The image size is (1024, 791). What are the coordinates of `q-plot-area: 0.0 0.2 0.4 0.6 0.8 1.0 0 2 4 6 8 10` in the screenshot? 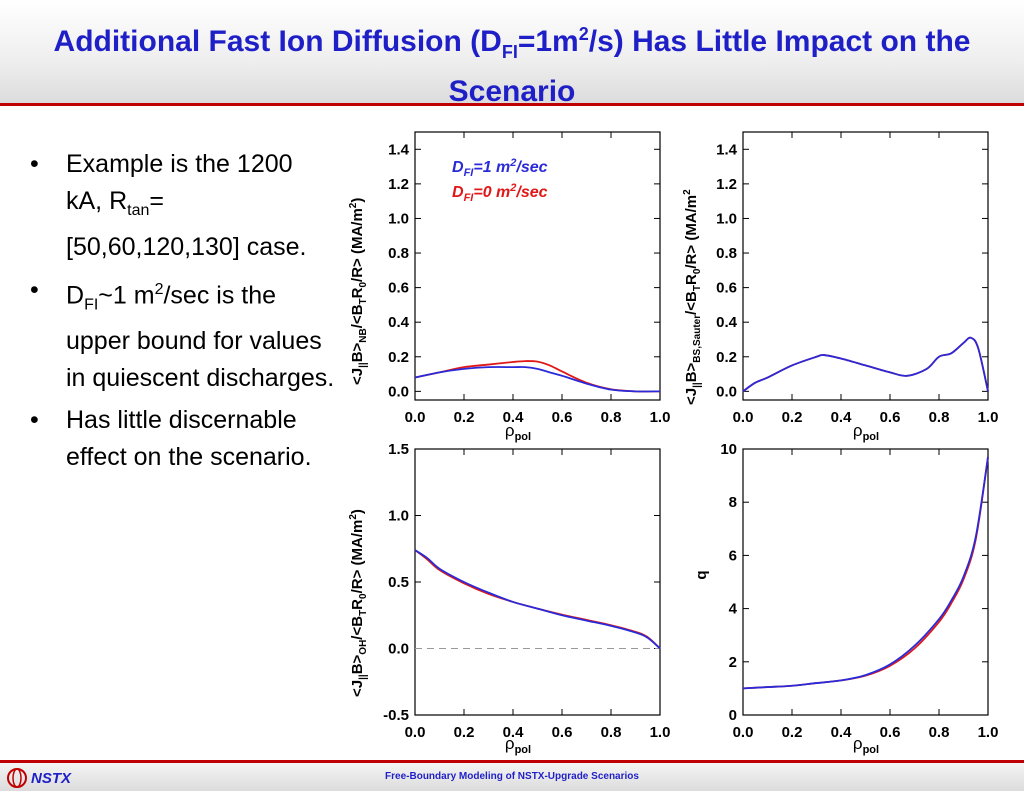 It's located at (859, 591).